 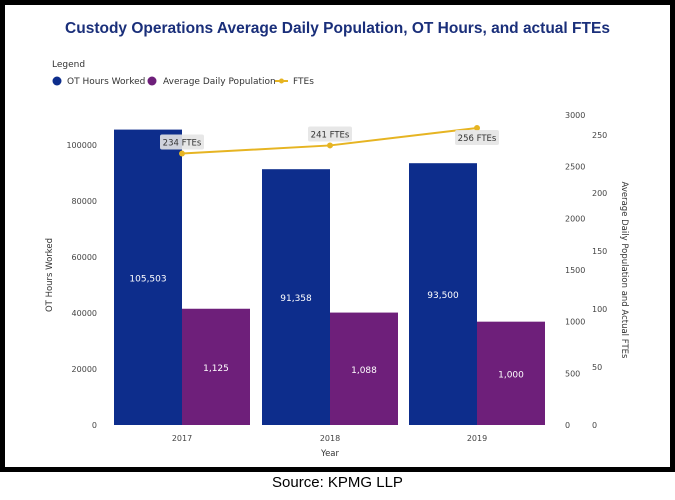 I want to click on y-axis-label-right: Average Daily Population and Actual FTEs, so click(x=624, y=271).